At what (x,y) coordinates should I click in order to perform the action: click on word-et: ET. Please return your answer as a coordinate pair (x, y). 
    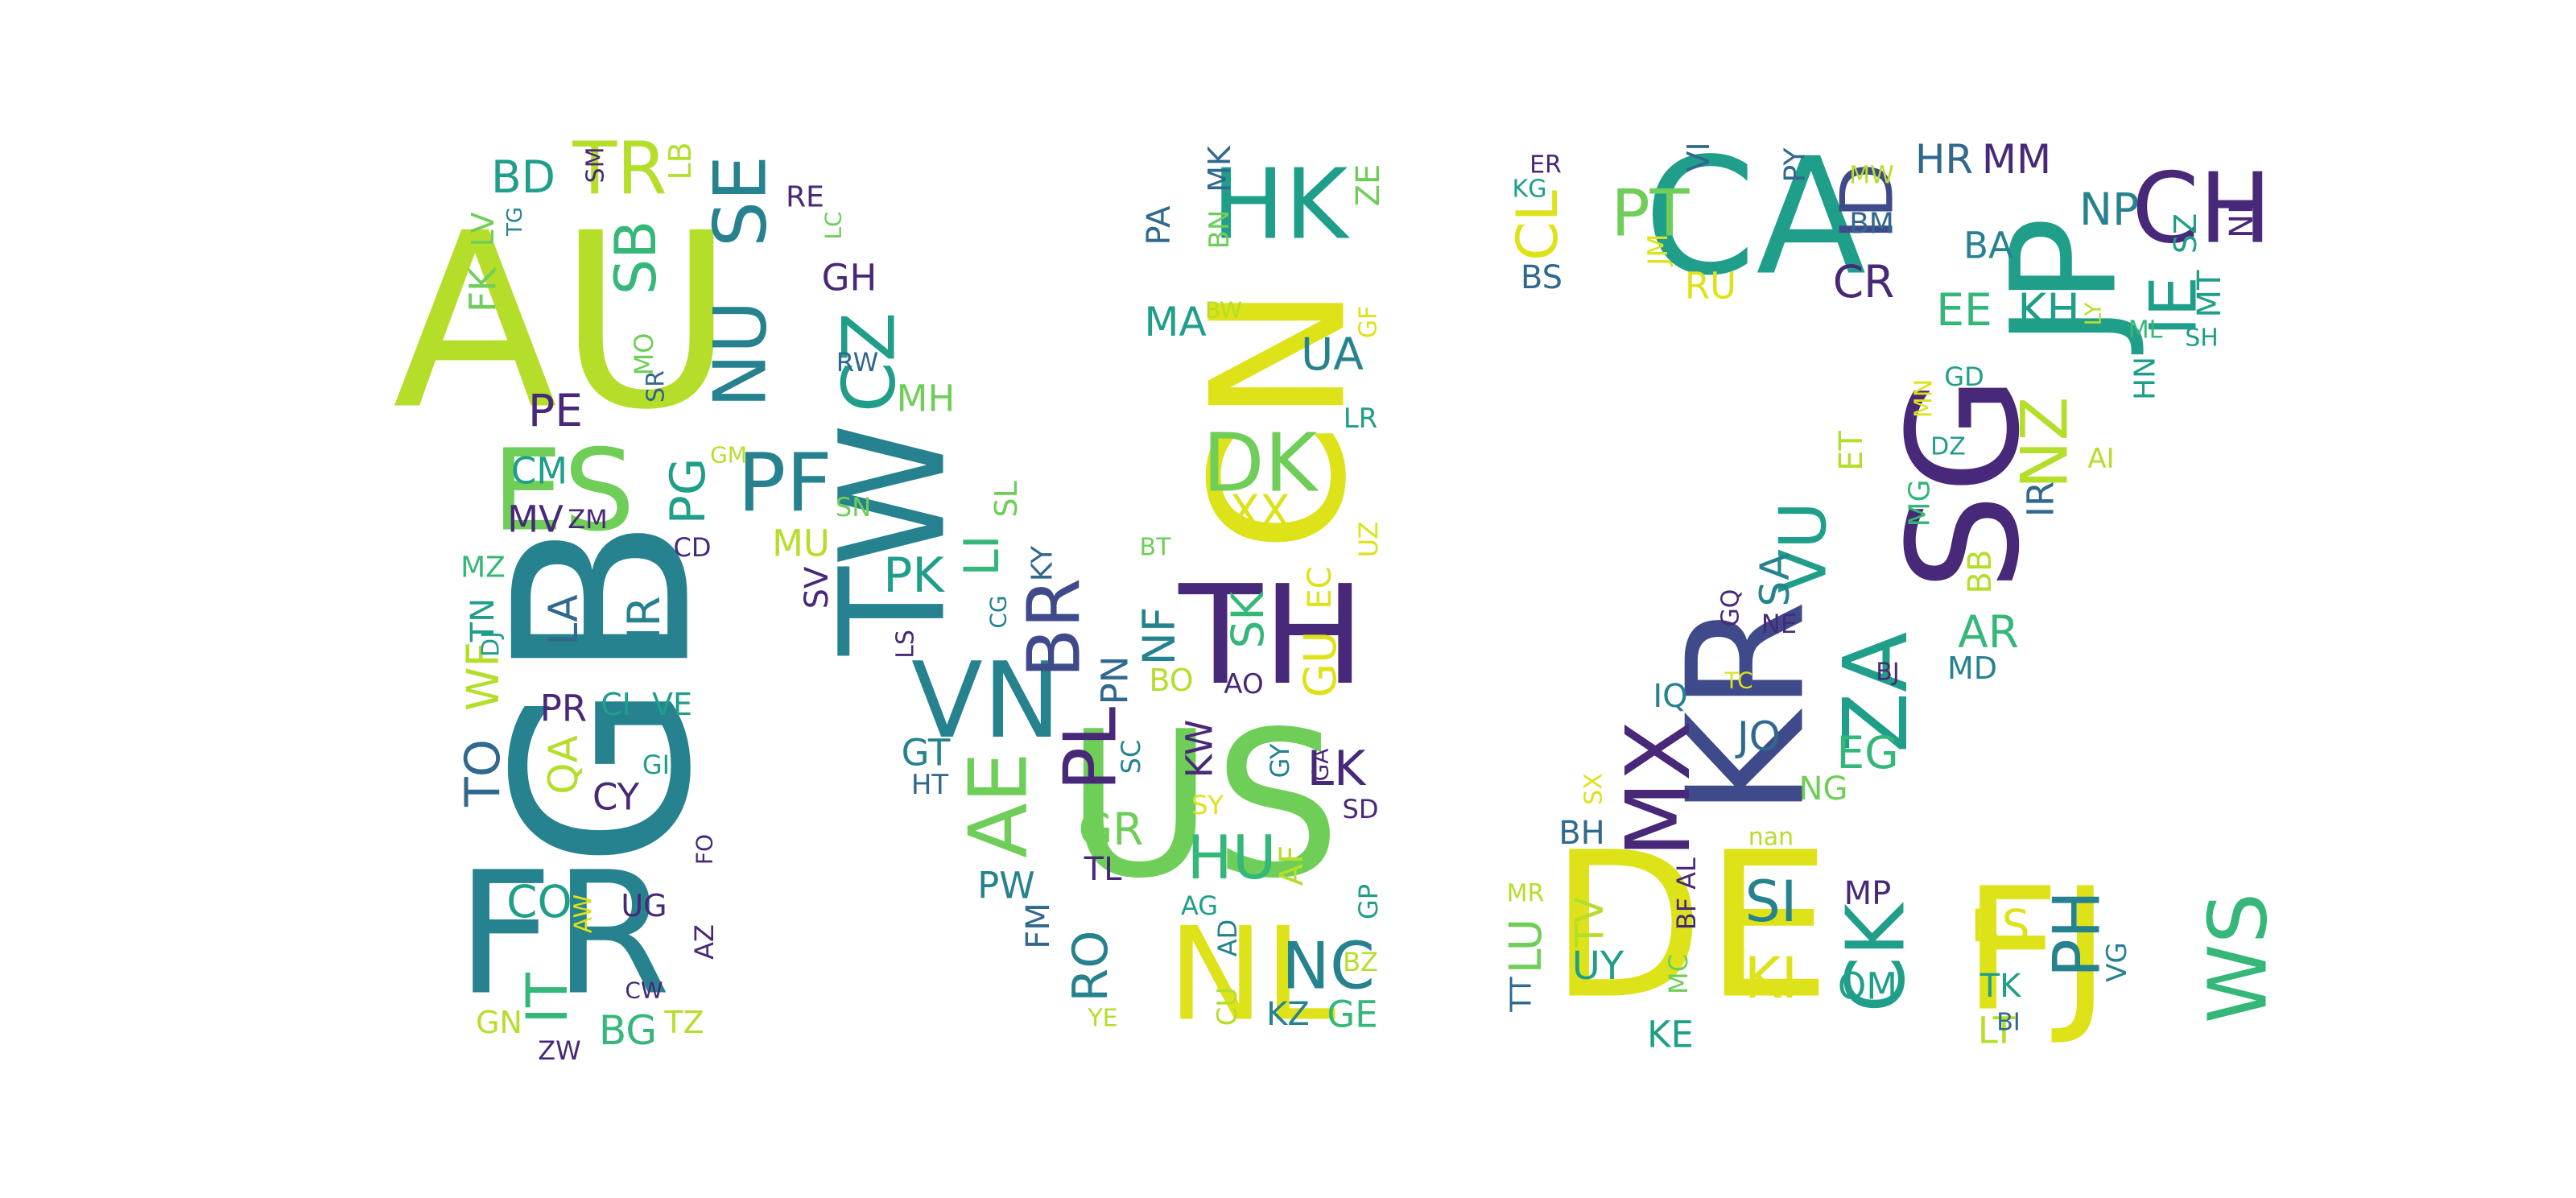
    Looking at the image, I should click on (1851, 451).